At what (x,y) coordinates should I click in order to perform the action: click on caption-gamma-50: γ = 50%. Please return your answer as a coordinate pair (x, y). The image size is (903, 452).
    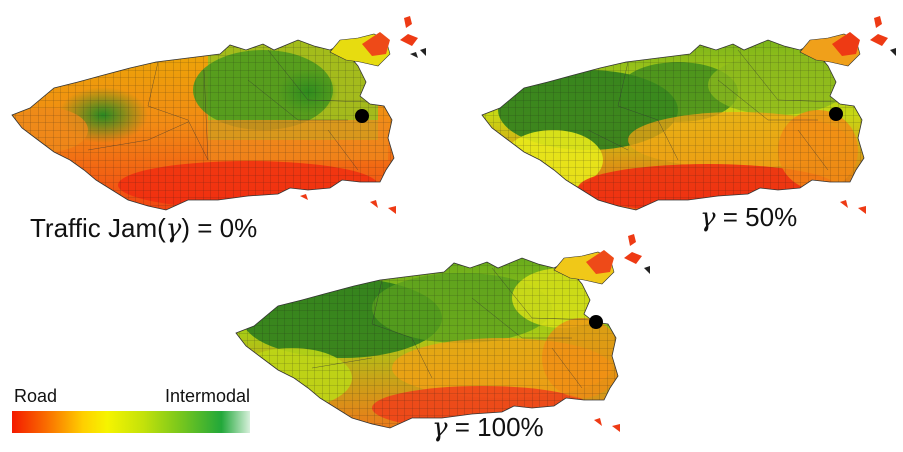
    Looking at the image, I should click on (749, 217).